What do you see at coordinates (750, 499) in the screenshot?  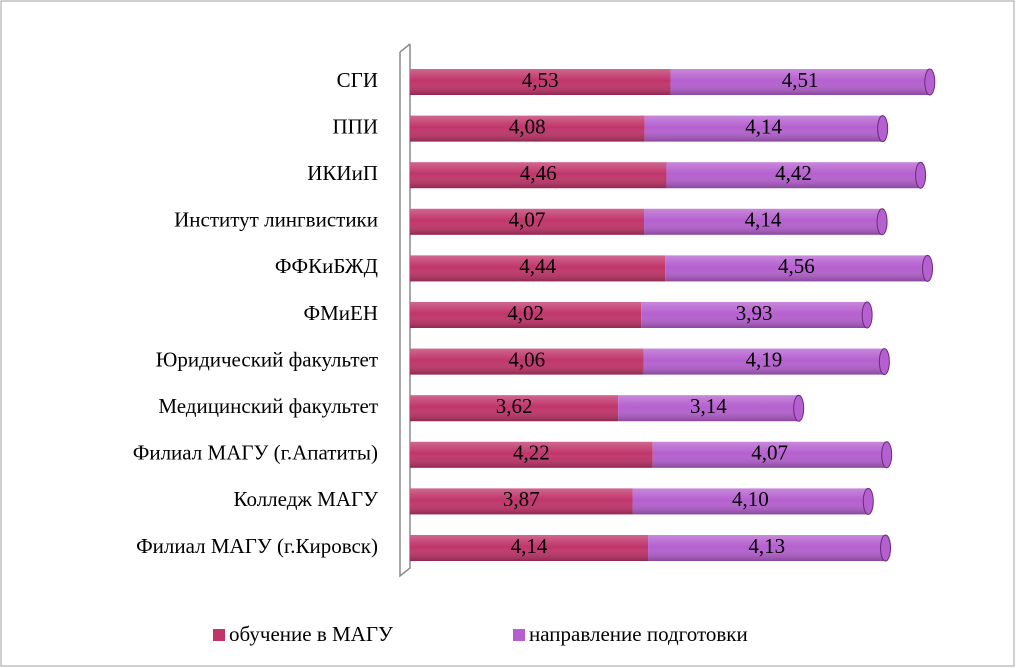 I see `data-label: 4,10` at bounding box center [750, 499].